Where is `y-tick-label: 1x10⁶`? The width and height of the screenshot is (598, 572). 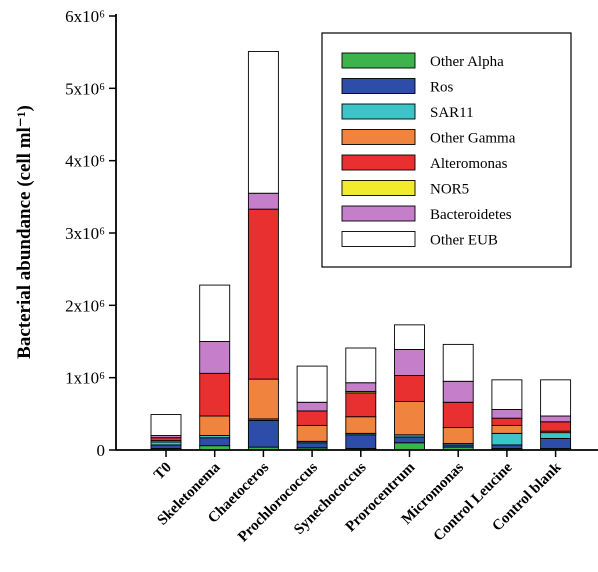 y-tick-label: 1x10⁶ is located at coordinates (85, 378).